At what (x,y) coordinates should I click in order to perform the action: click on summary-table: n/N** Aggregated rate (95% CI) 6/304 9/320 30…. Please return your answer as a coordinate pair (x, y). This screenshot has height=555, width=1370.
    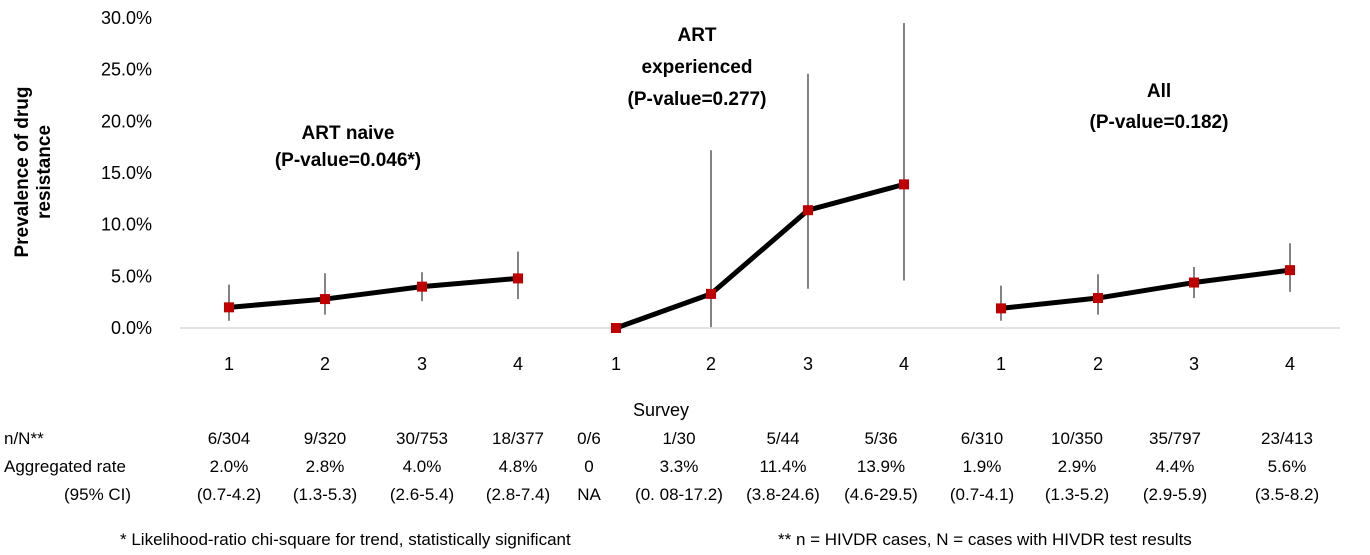
    Looking at the image, I should click on (661, 466).